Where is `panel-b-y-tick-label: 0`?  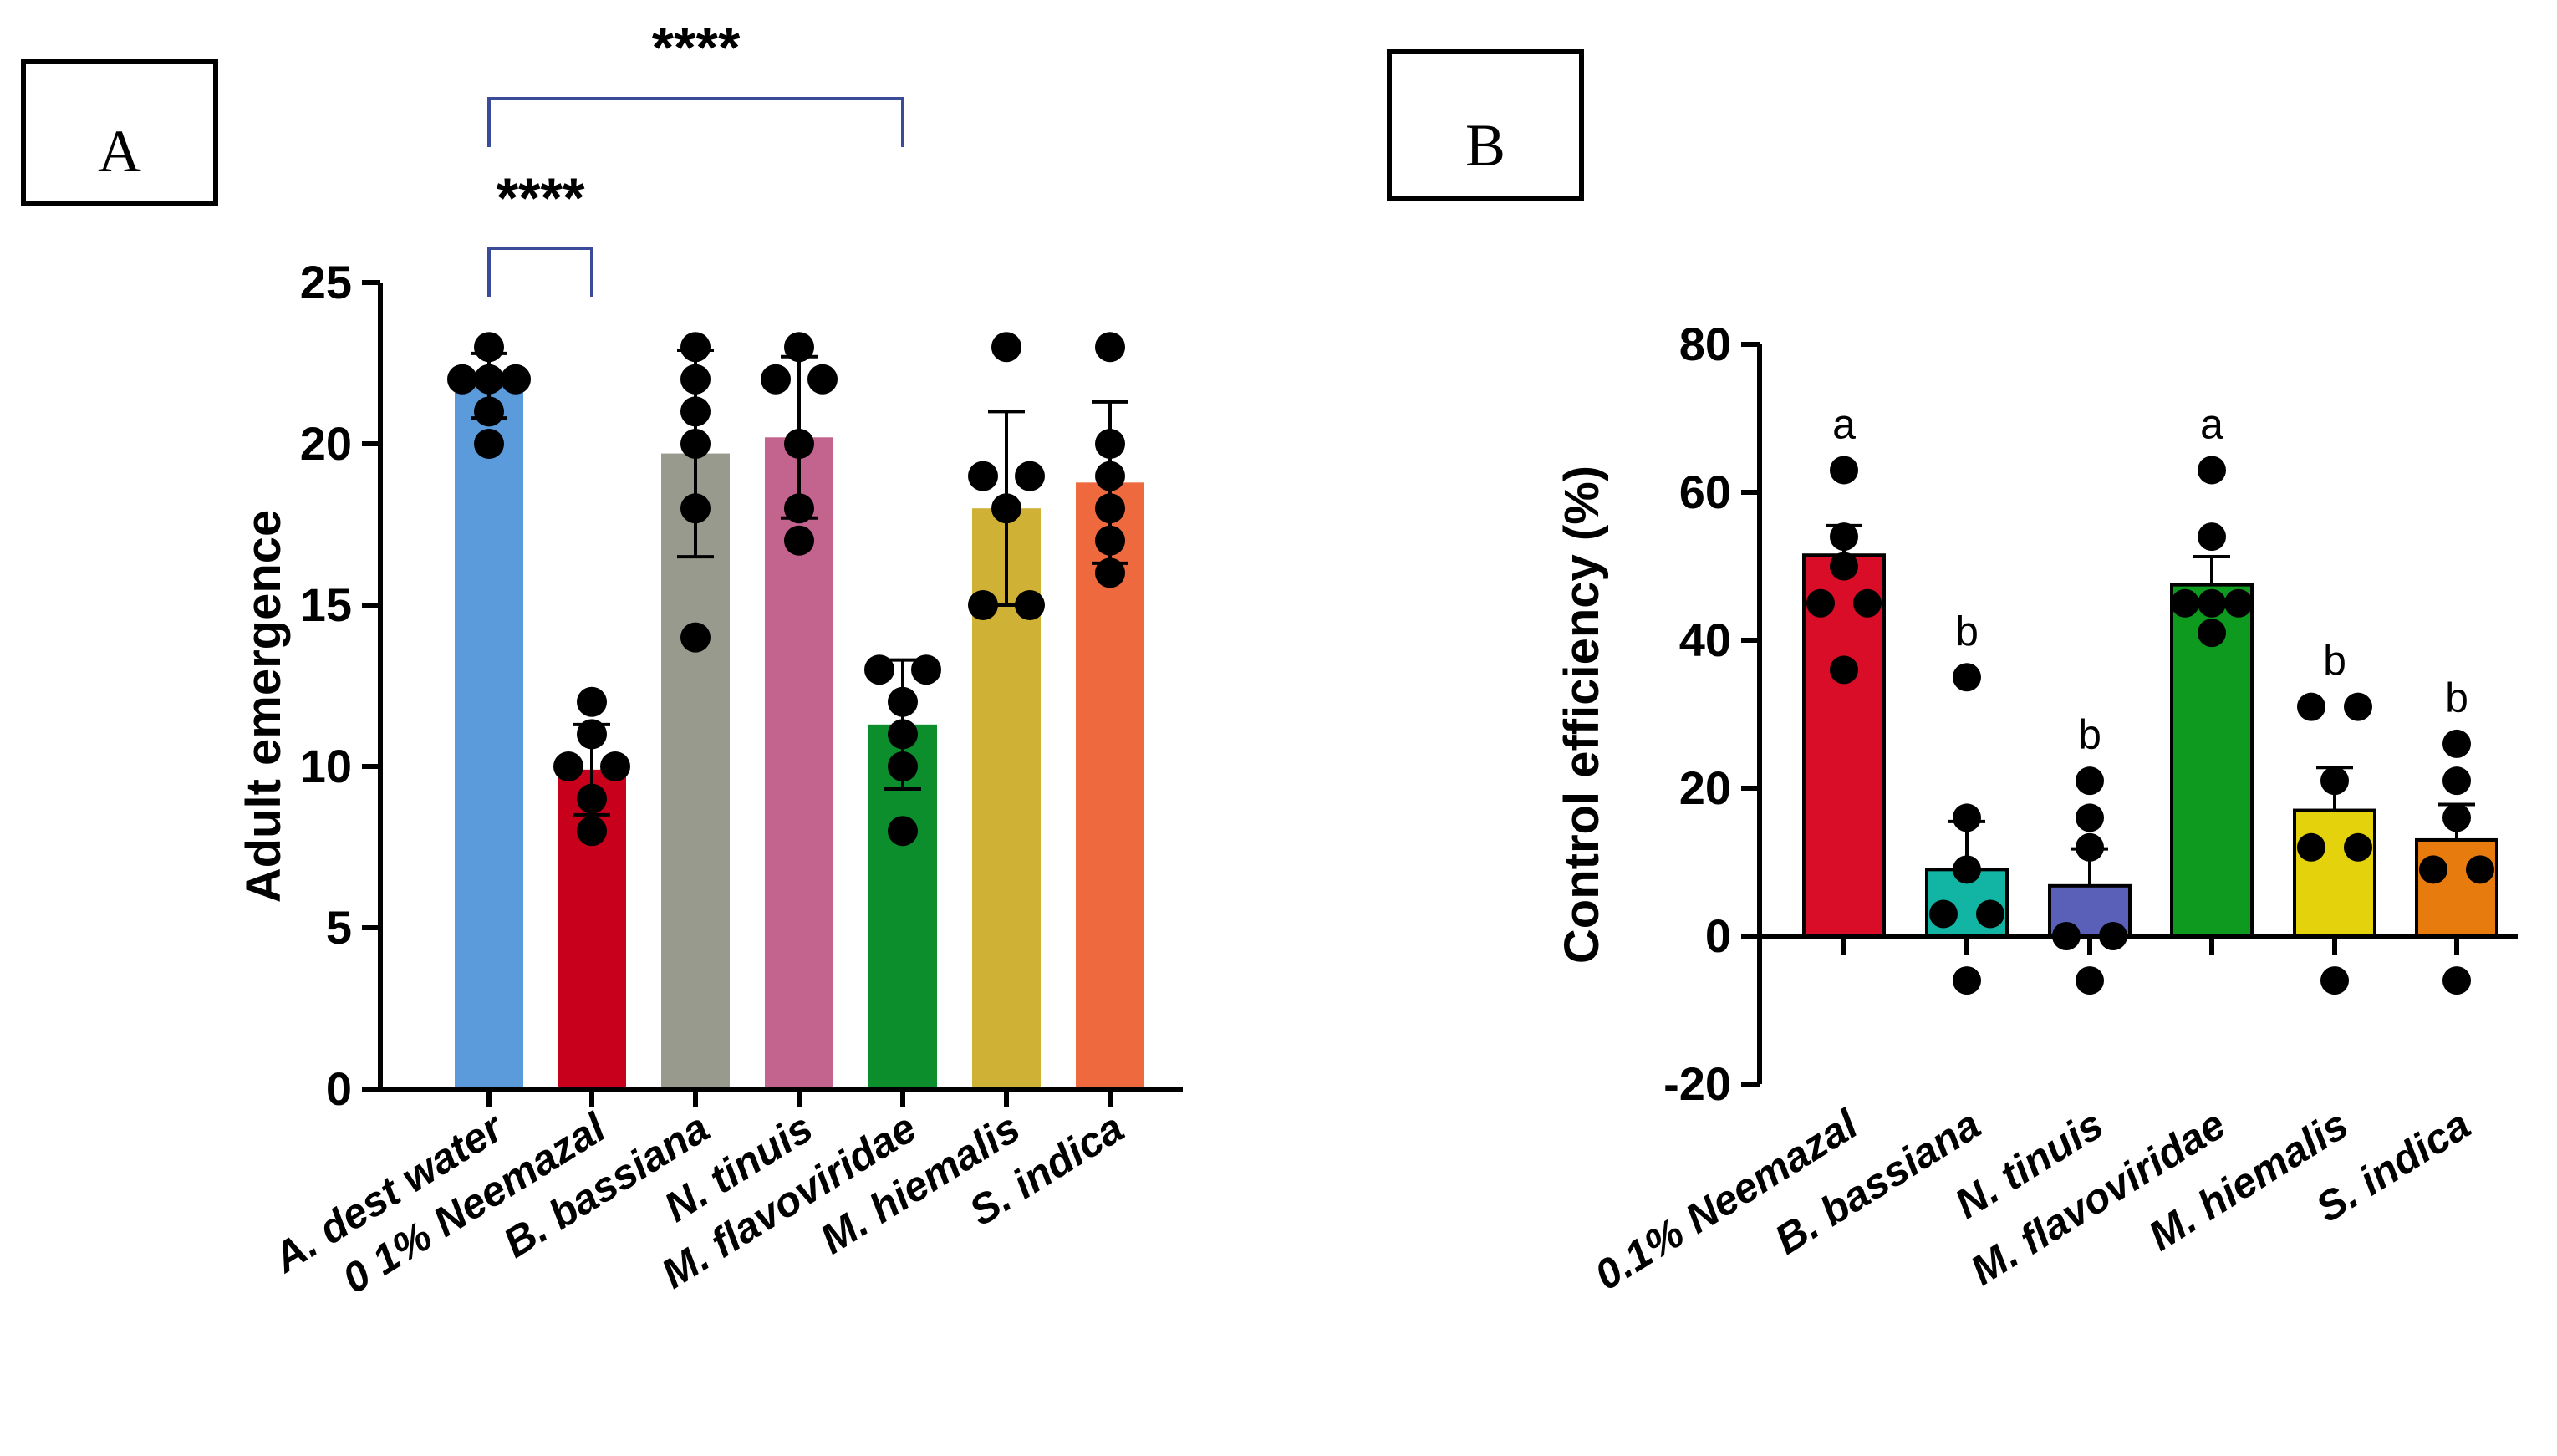 panel-b-y-tick-label: 0 is located at coordinates (1718, 935).